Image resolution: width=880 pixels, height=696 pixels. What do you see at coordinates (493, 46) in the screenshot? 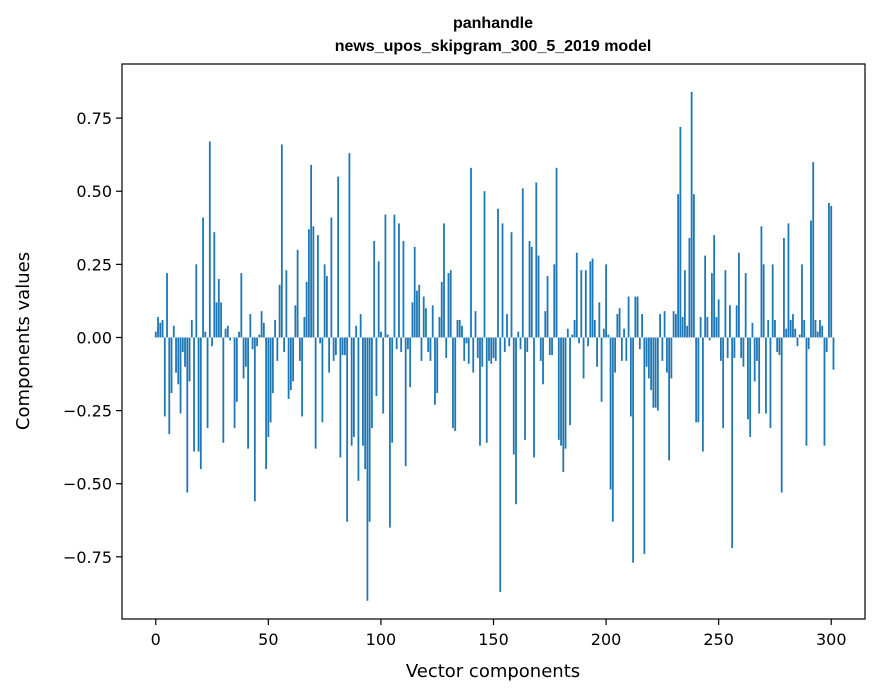
I see `chart-subtitle: news_upos_skipgram_300_5_2019 model` at bounding box center [493, 46].